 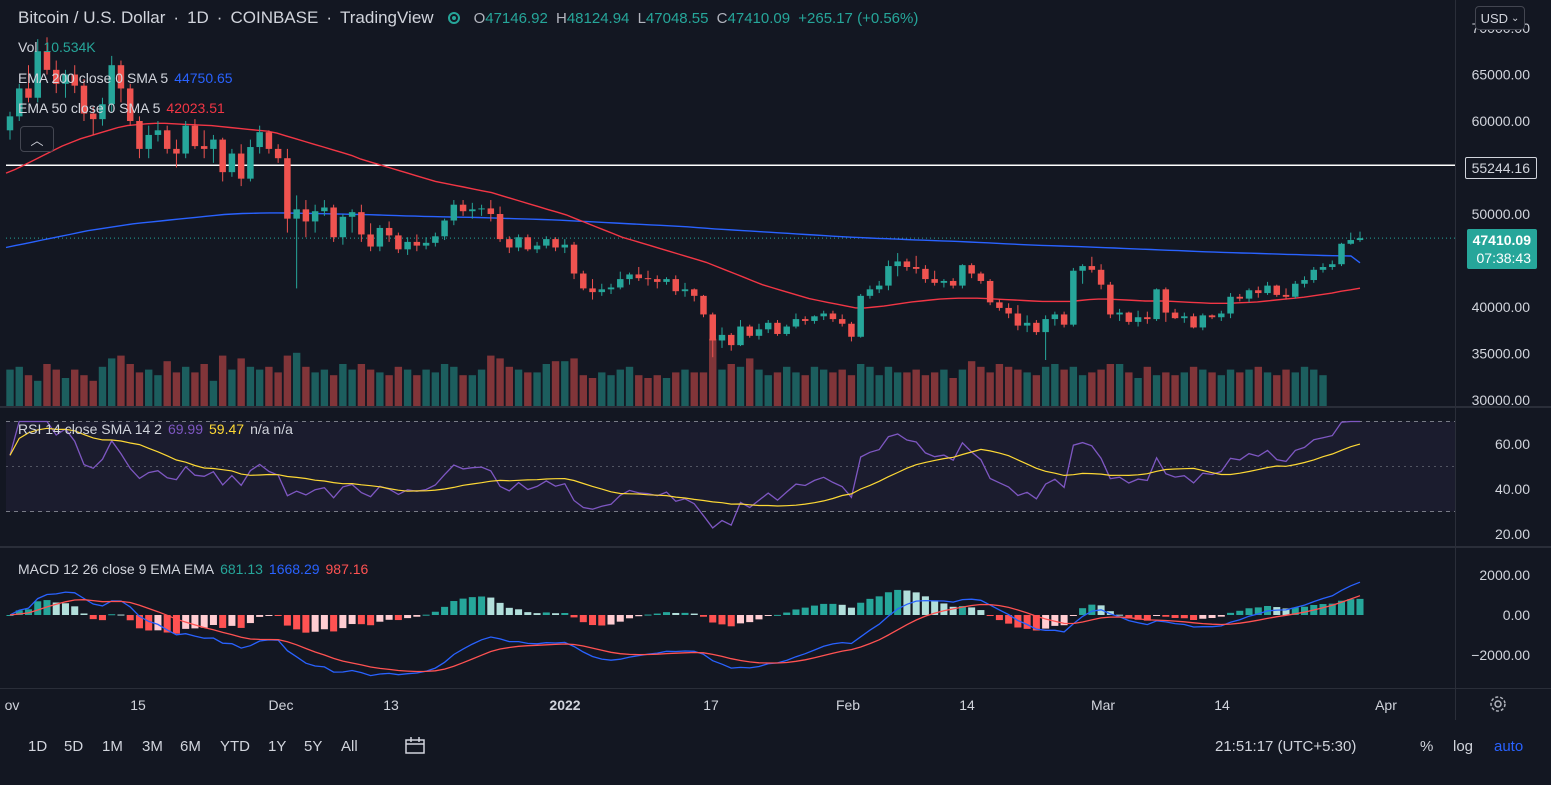 I want to click on currency-selector: USD ⌄, so click(x=1500, y=18).